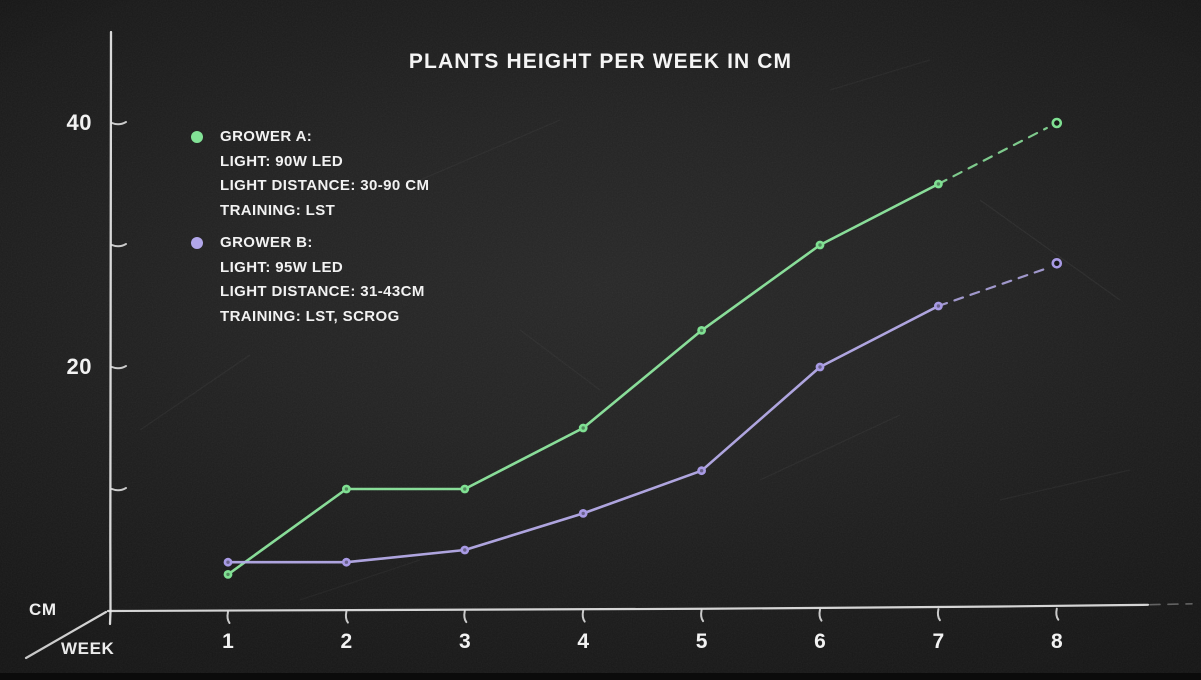 This screenshot has height=680, width=1201. Describe the element at coordinates (628, 608) in the screenshot. I see `x-axis` at that location.